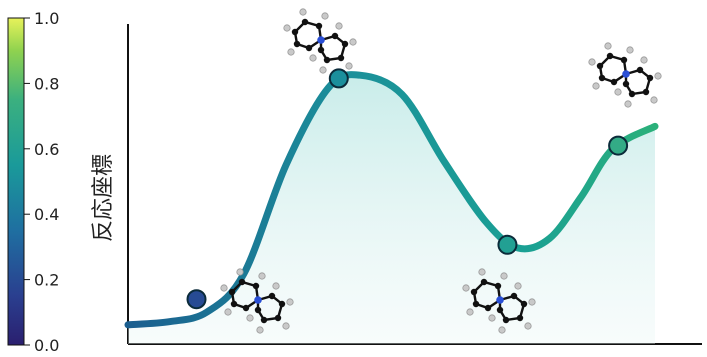 The height and width of the screenshot is (357, 707). I want to click on colorbar-tick-label: 0.0, so click(46, 345).